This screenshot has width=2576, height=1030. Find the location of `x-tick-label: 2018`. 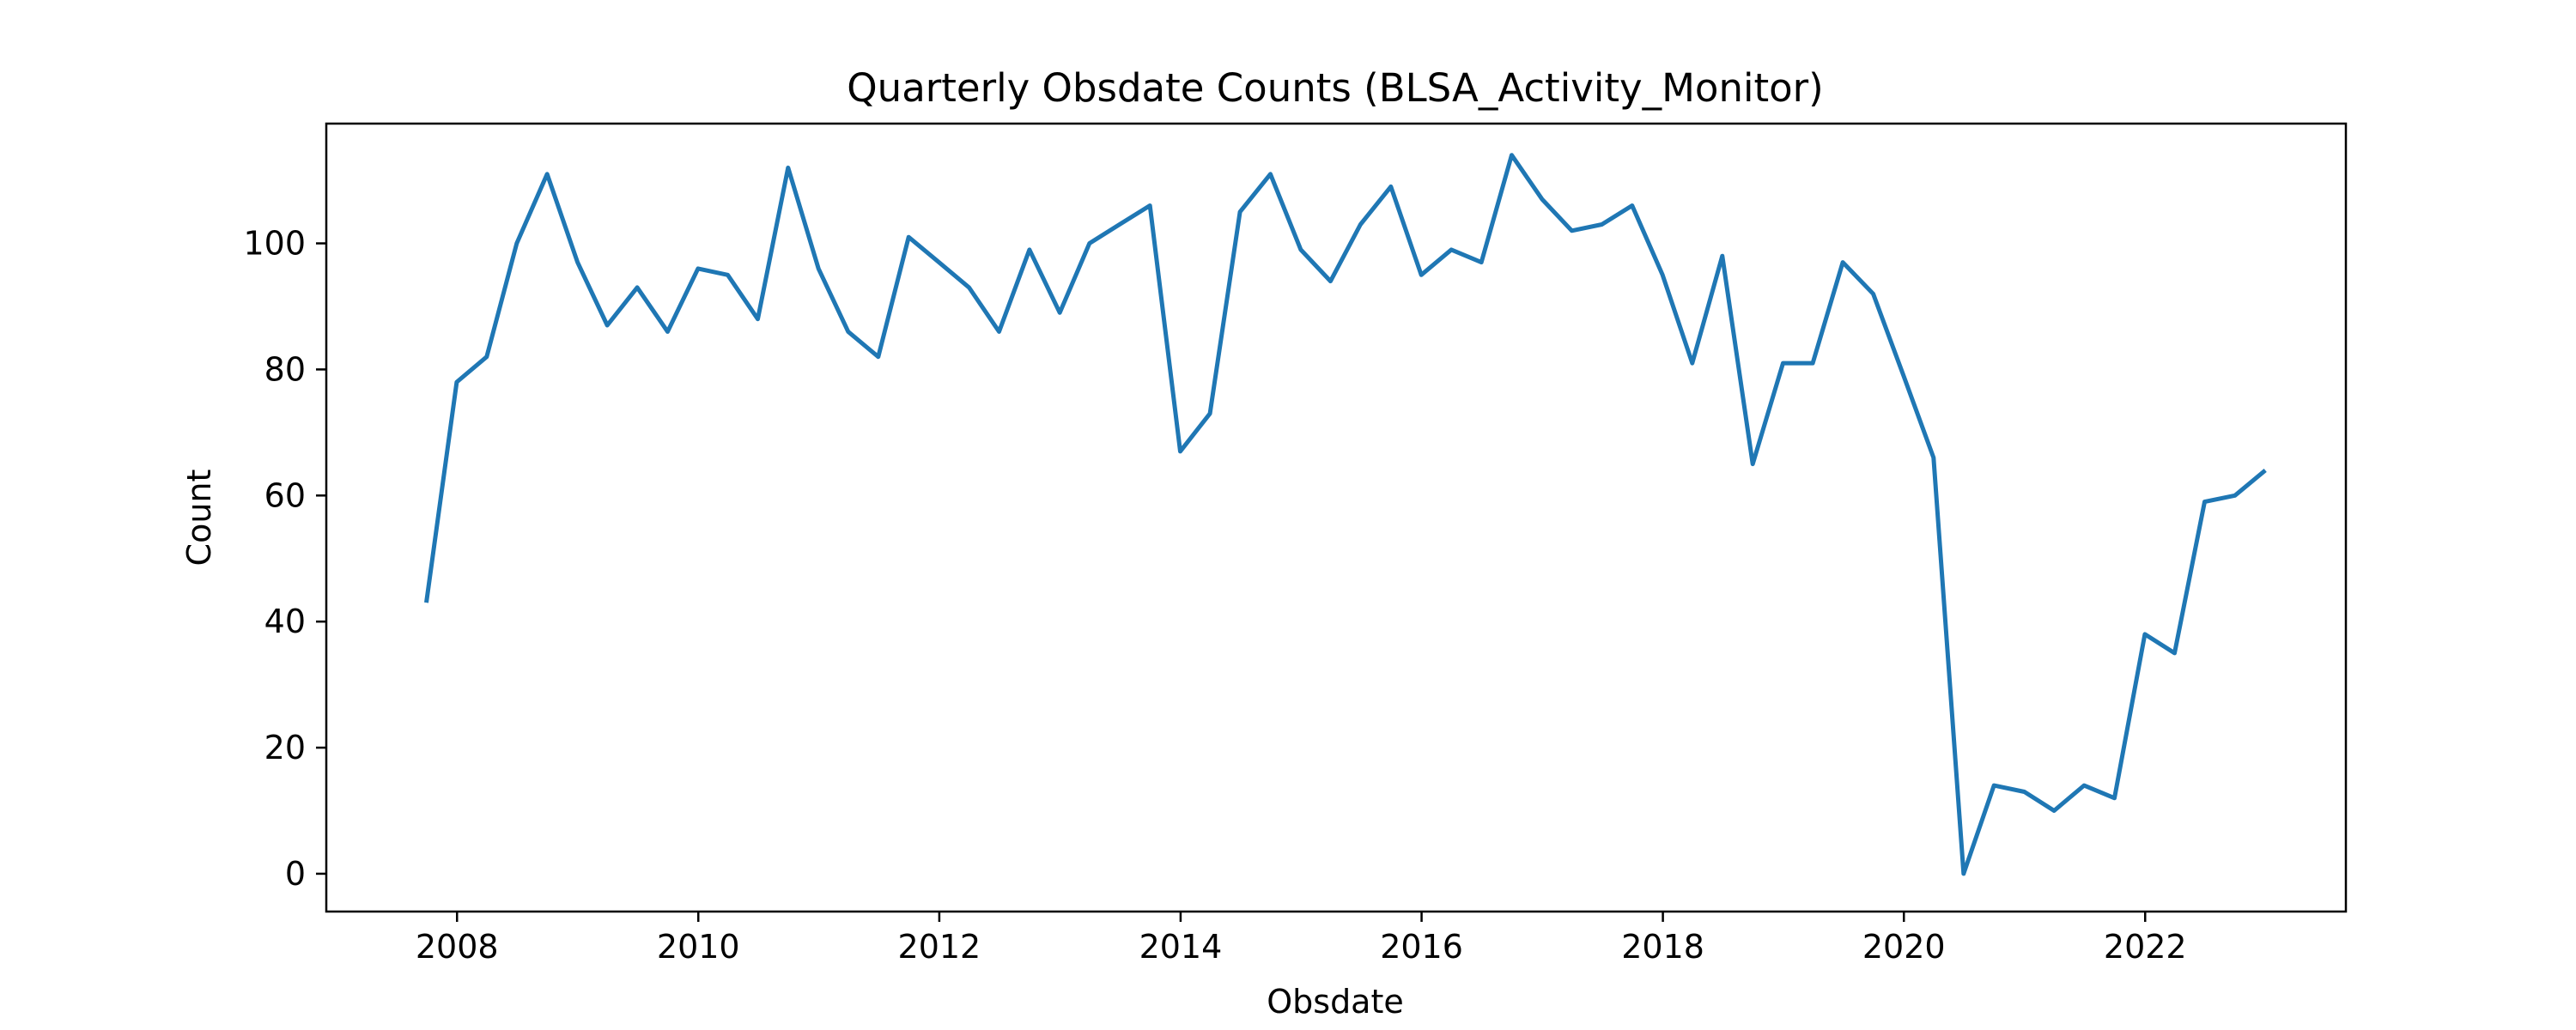

x-tick-label: 2018 is located at coordinates (1663, 947).